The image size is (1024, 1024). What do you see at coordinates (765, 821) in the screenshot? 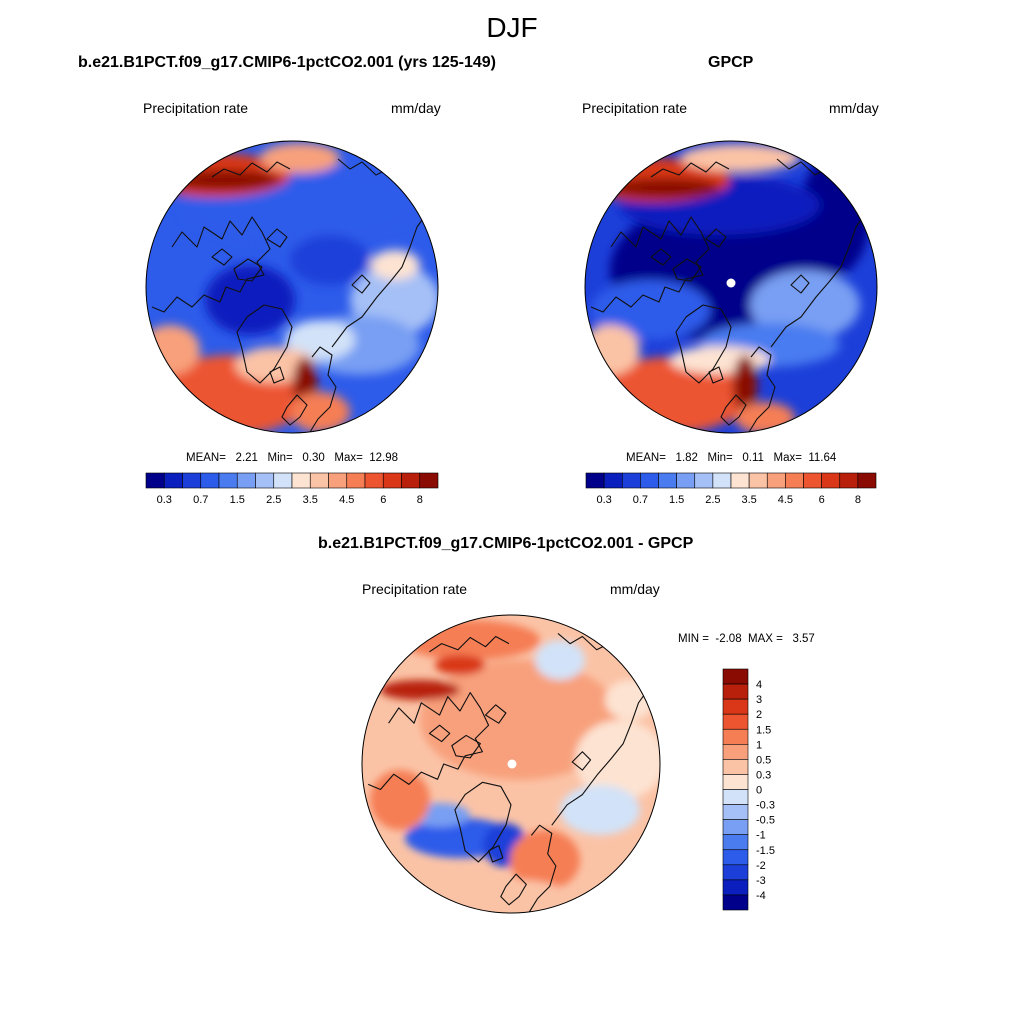
I see `panel3-colorbar-tick-label: -0.5` at bounding box center [765, 821].